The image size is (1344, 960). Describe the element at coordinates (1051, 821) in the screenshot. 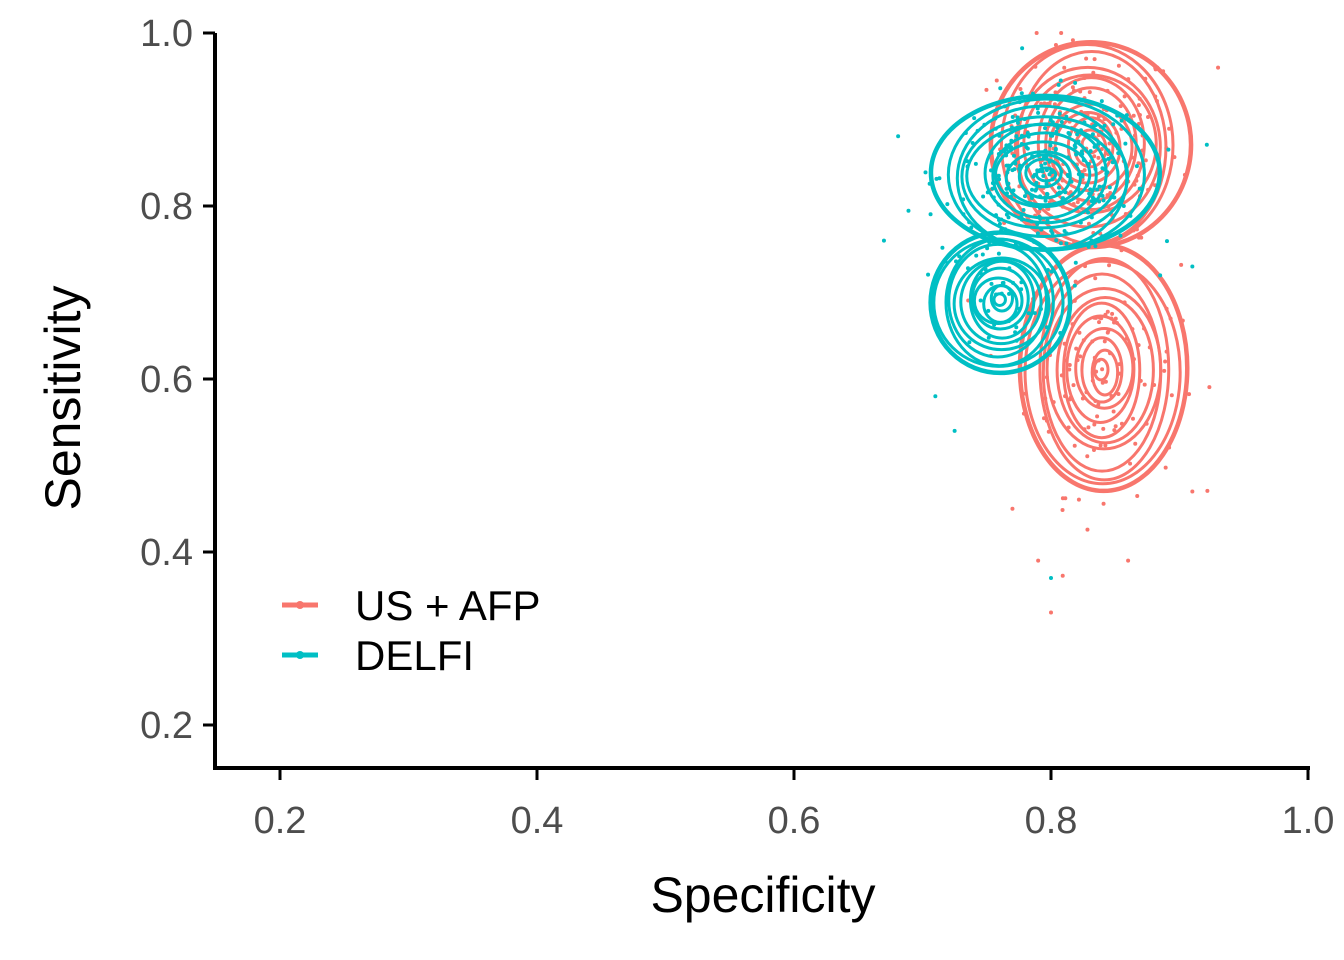

I see `x-tick-label: 0.8` at that location.